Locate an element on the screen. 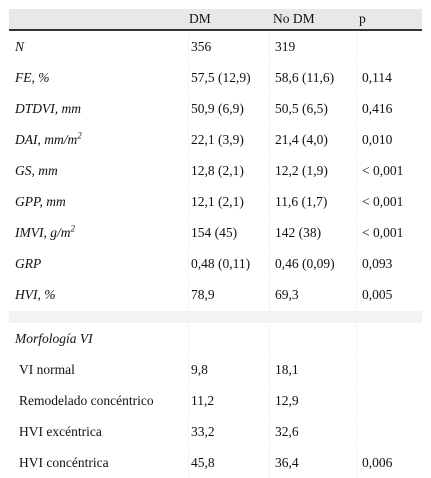 This screenshot has height=478, width=431. row-label: Remodelado concéntrico is located at coordinates (98, 401).